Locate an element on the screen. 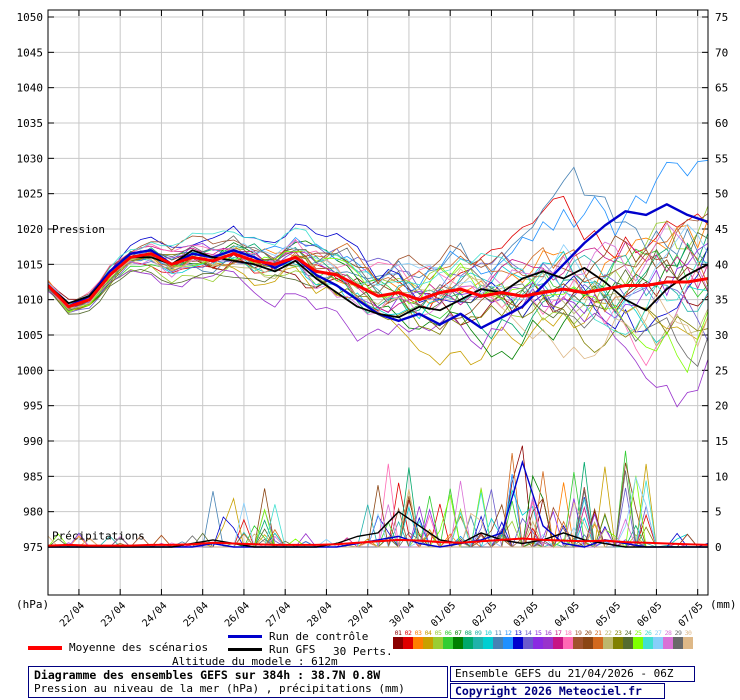 This screenshot has height=700, width=740. perturbations-count-label: 30 Perts. is located at coordinates (363, 651).